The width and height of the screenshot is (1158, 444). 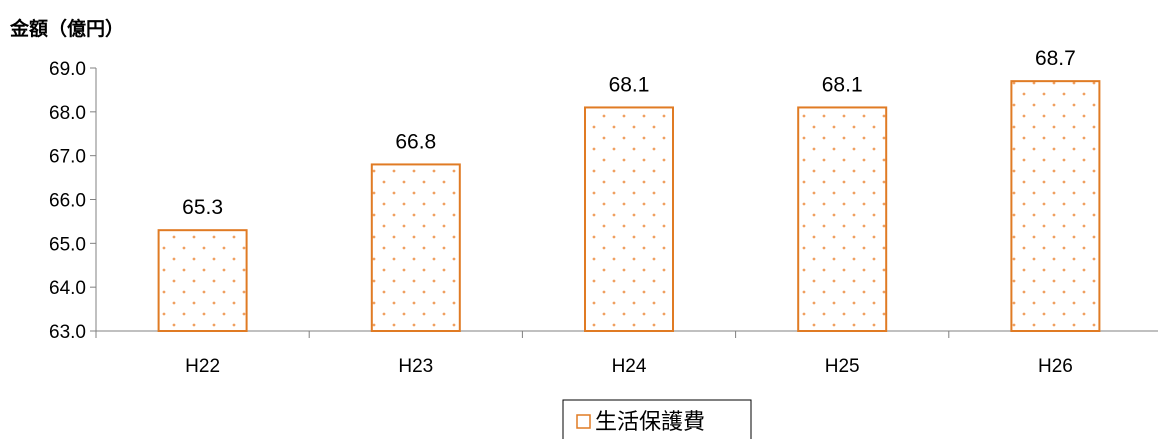 I want to click on x-tick-label: H24, so click(x=629, y=366).